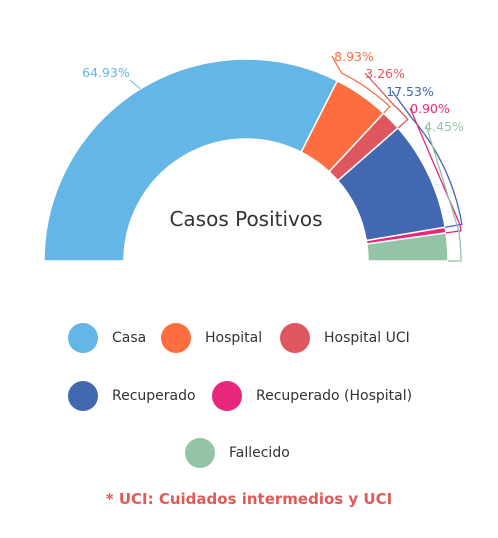 The image size is (498, 538). Describe the element at coordinates (386, 100) in the screenshot. I see `bracket-hospital-uci` at that location.